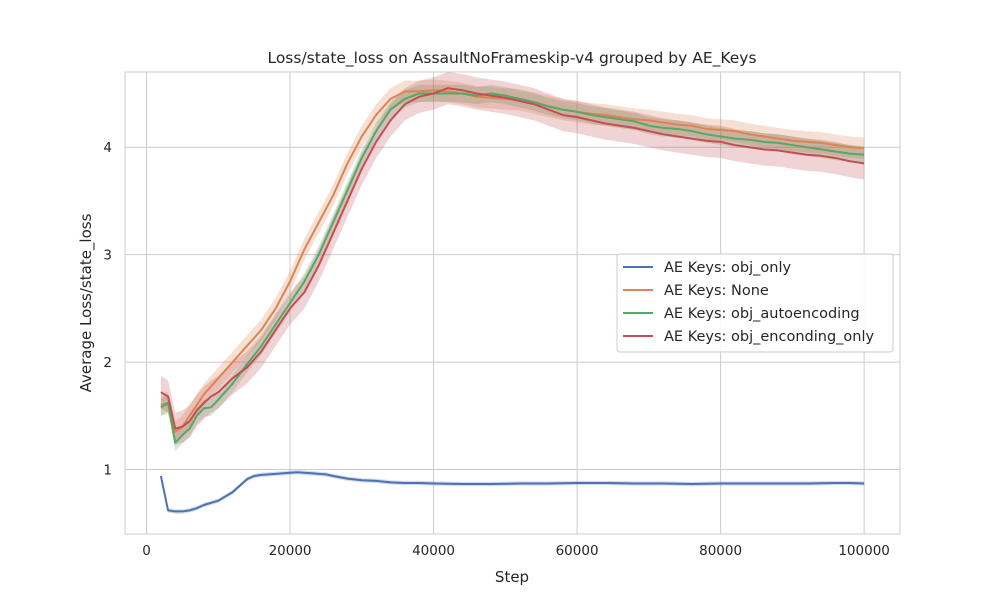 The height and width of the screenshot is (600, 1000). I want to click on y-tick-labels: 1 2 3 4, so click(107, 309).